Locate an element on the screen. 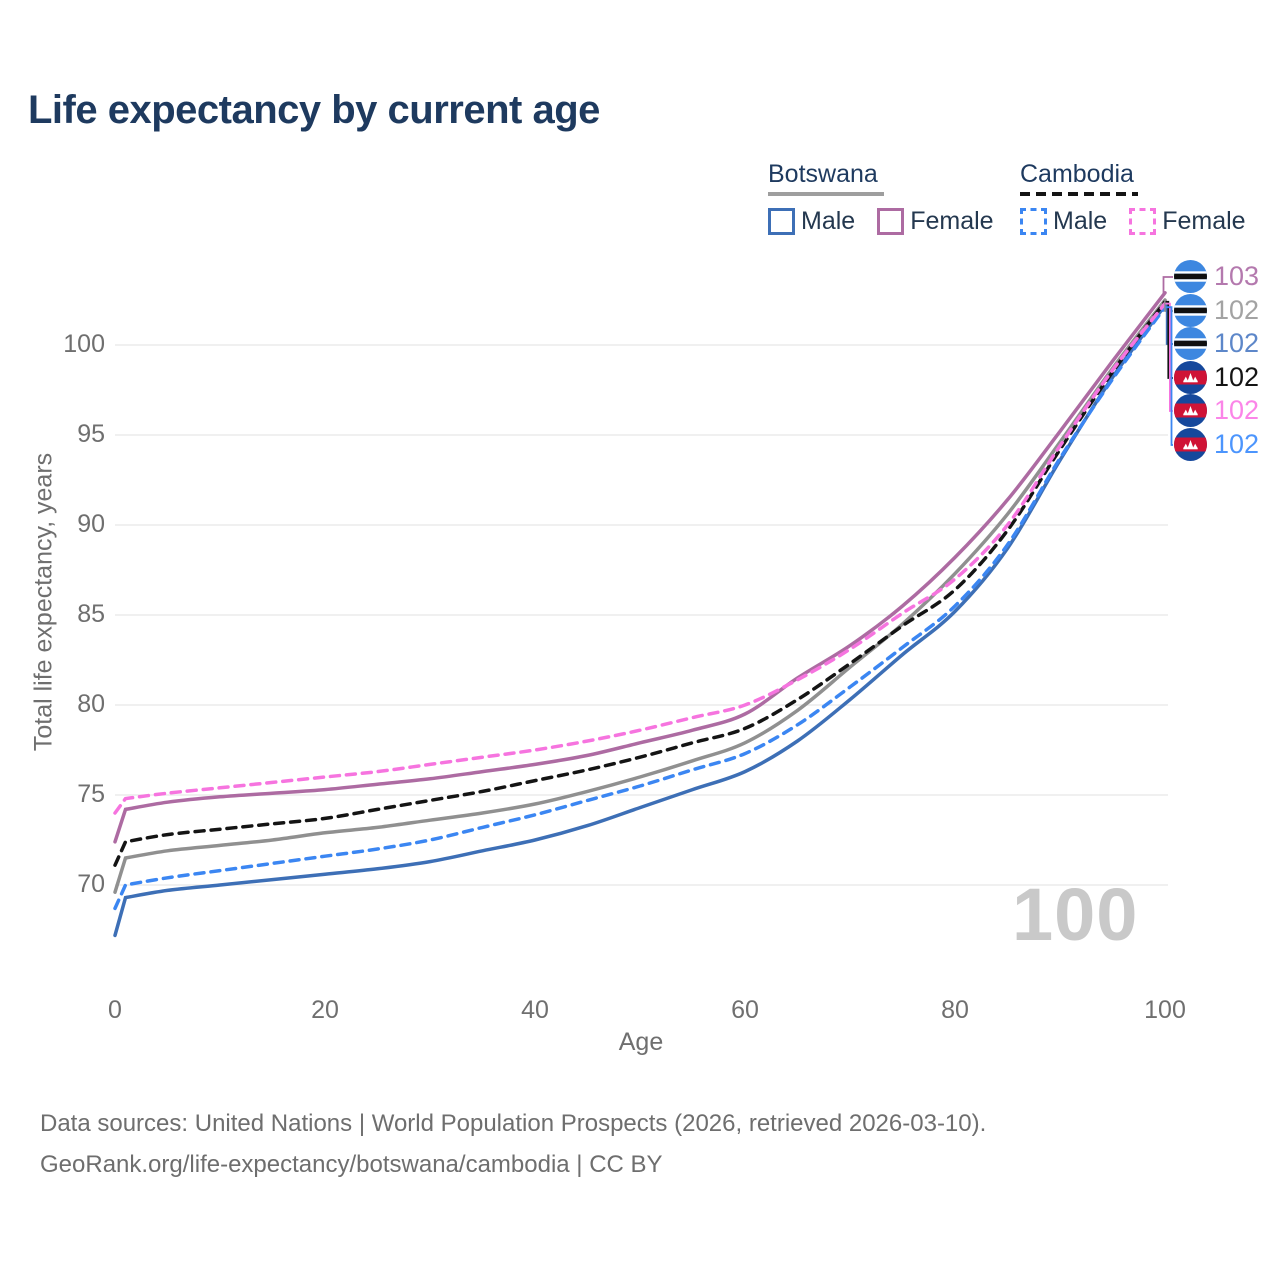 The width and height of the screenshot is (1280, 1280). x-axis-title: Age is located at coordinates (641, 1042).